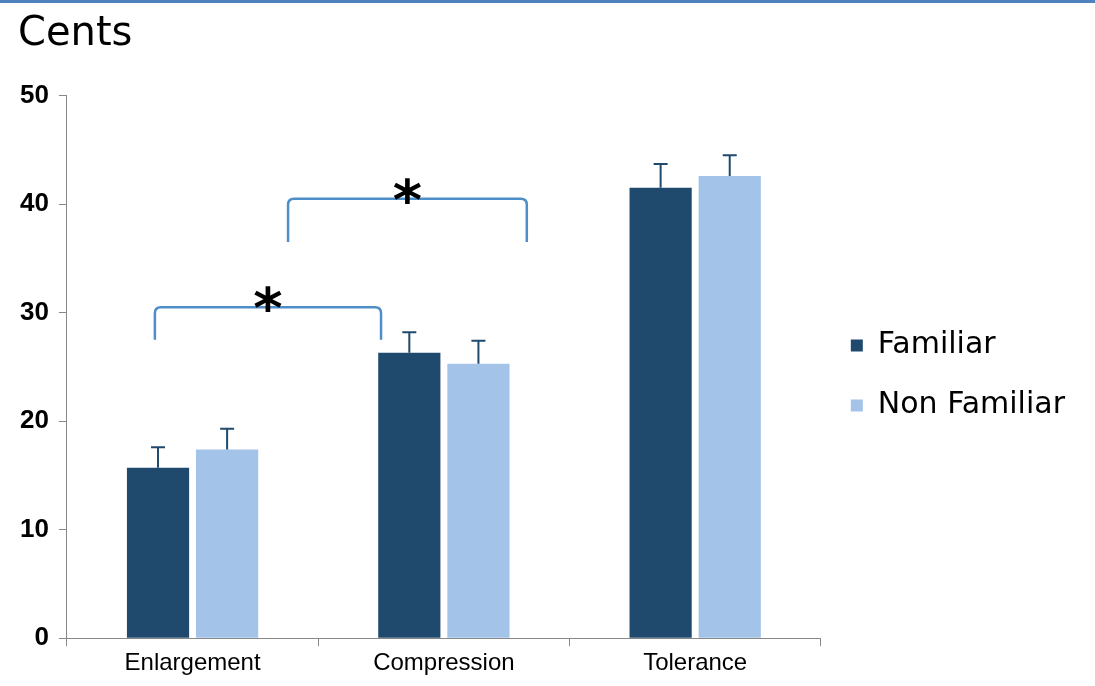 The height and width of the screenshot is (686, 1095). I want to click on y-tick-label: 30, so click(34, 310).